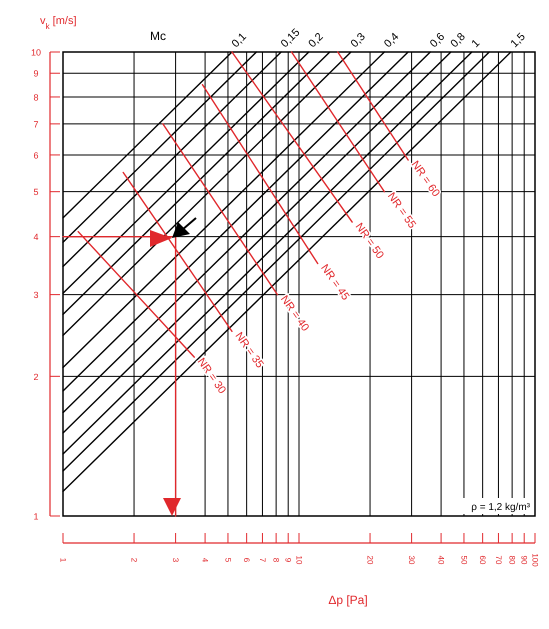 Image resolution: width=549 pixels, height=629 pixels. What do you see at coordinates (498, 560) in the screenshot?
I see `x-tick-label: 70` at bounding box center [498, 560].